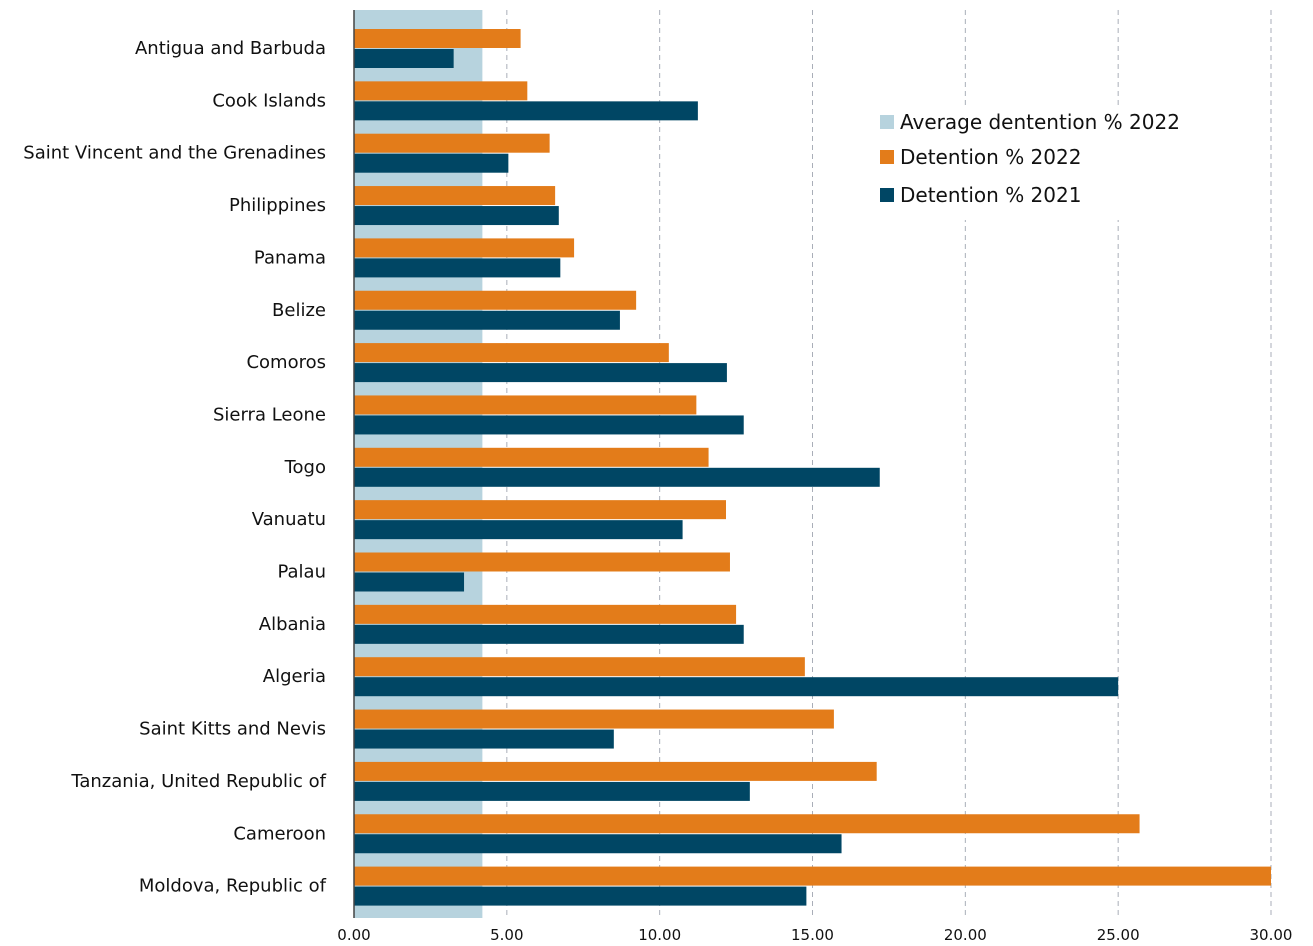  What do you see at coordinates (437, 38) in the screenshot?
I see `bar-detention-2022-antigua-and-barbuda` at bounding box center [437, 38].